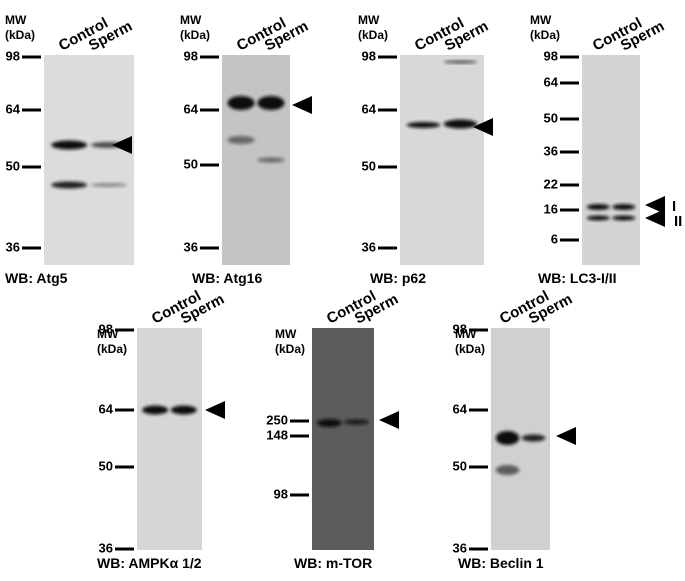  Describe the element at coordinates (227, 278) in the screenshot. I see `caption: WB: Atg16` at that location.